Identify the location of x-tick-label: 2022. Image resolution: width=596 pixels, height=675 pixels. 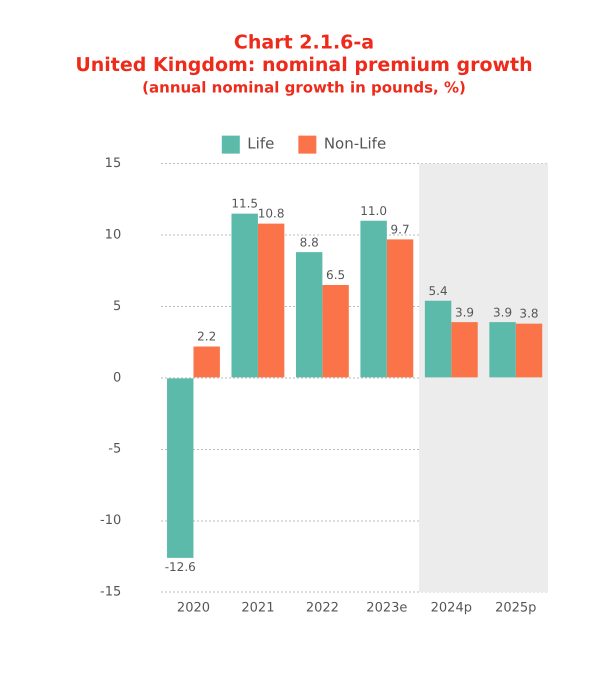
(322, 608).